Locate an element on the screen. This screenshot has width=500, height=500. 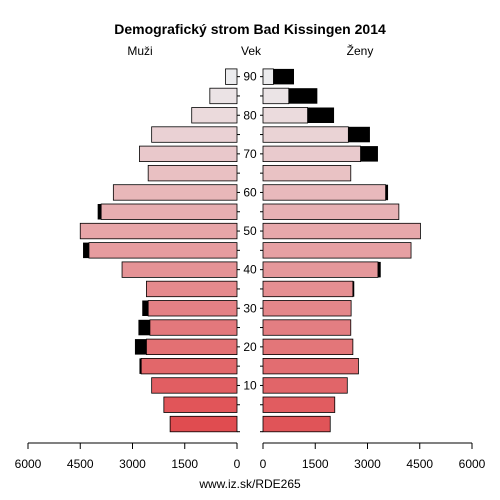
age-tick-label: 30 is located at coordinates (250, 308).